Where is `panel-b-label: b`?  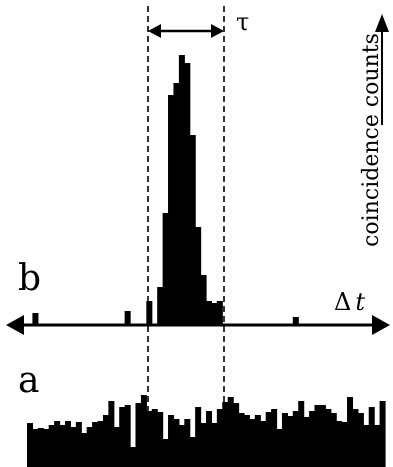 panel-b-label: b is located at coordinates (29, 278).